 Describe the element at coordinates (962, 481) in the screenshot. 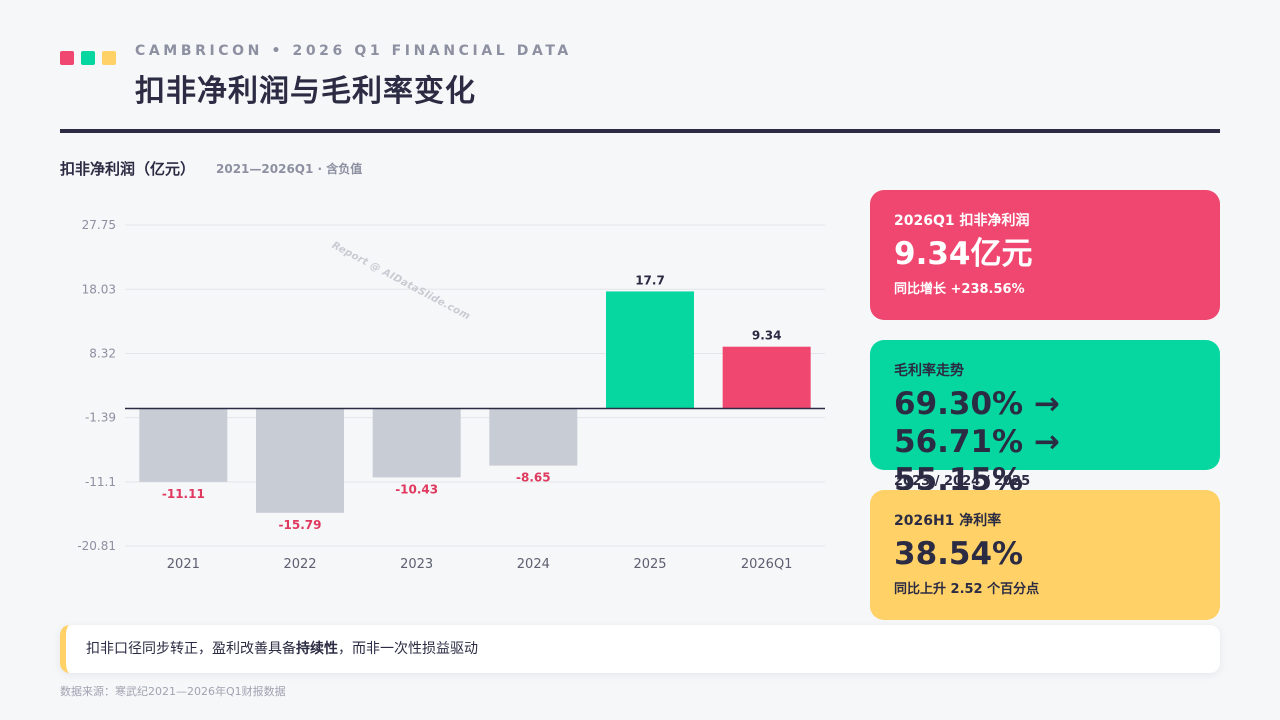

I see `kpi-note-gross-margin-years: 2023 / 2024 / 2025` at that location.